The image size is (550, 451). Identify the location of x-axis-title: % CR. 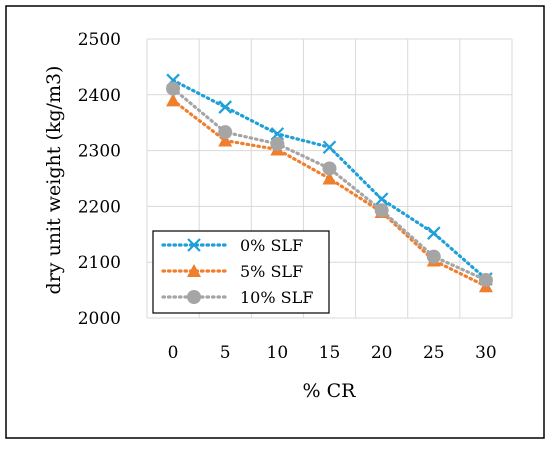
(330, 391).